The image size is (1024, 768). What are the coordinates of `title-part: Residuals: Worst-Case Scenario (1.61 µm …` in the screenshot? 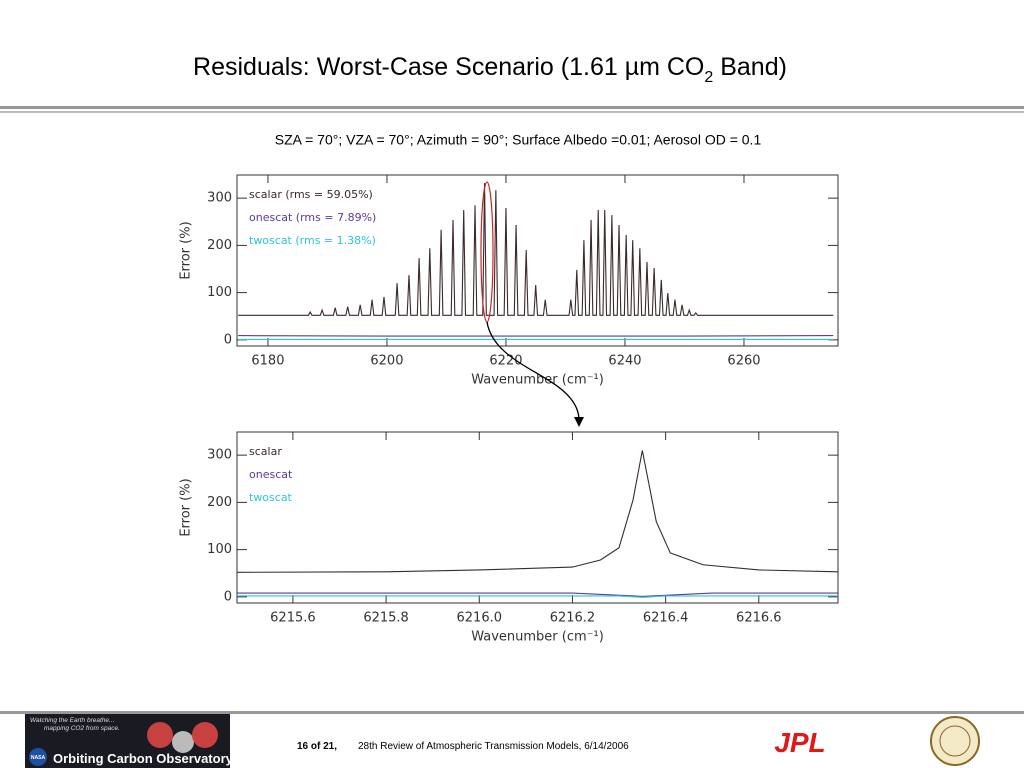 It's located at (448, 67).